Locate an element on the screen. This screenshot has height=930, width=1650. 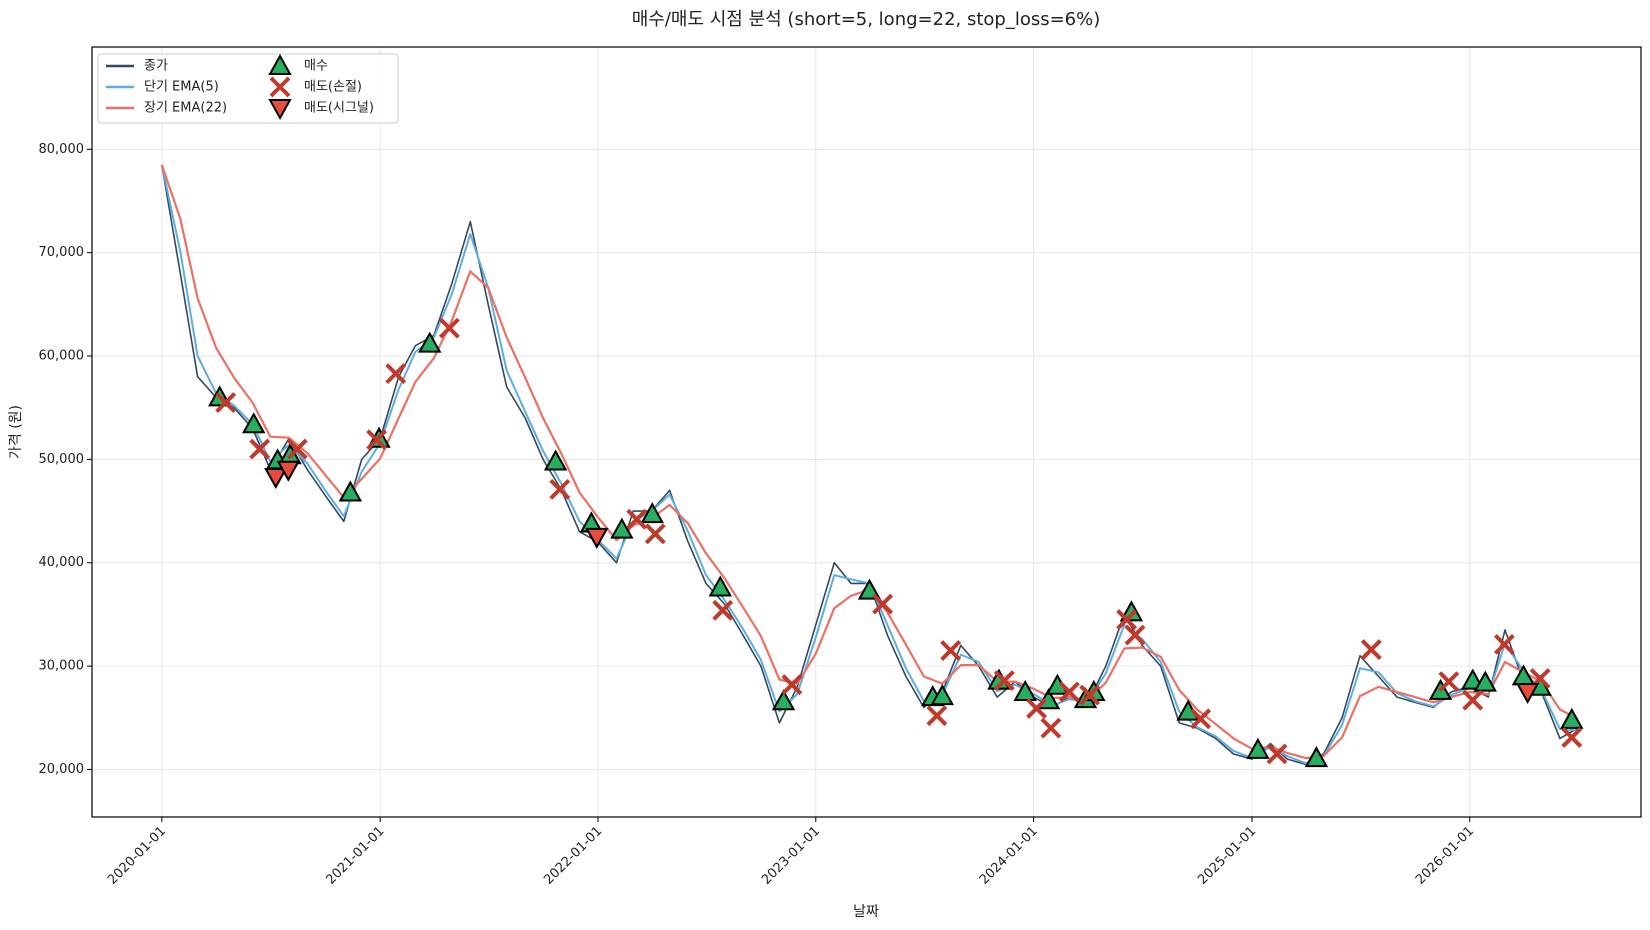
legend-label: 매도(손절) is located at coordinates (333, 87).